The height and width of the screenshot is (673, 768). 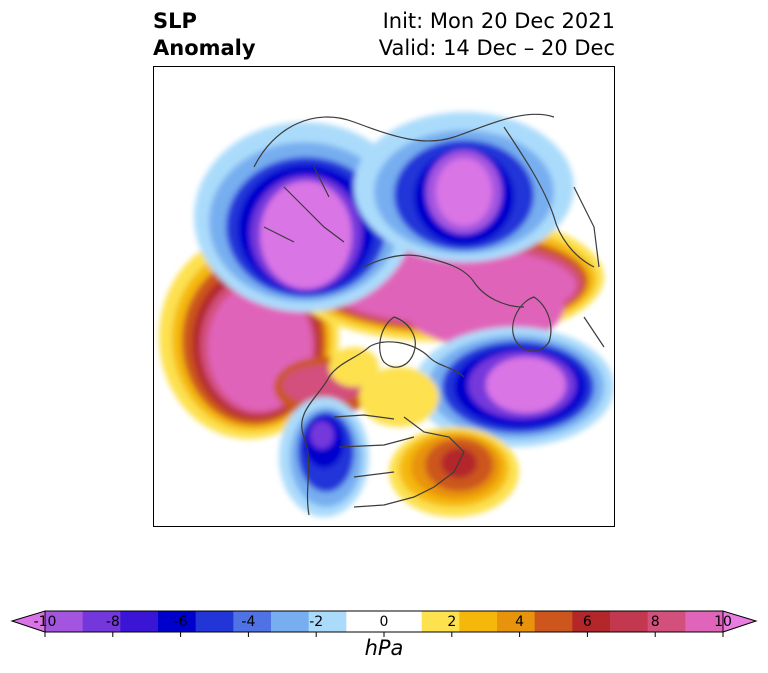 I want to click on colorbar-tick-label: 2, so click(x=452, y=622).